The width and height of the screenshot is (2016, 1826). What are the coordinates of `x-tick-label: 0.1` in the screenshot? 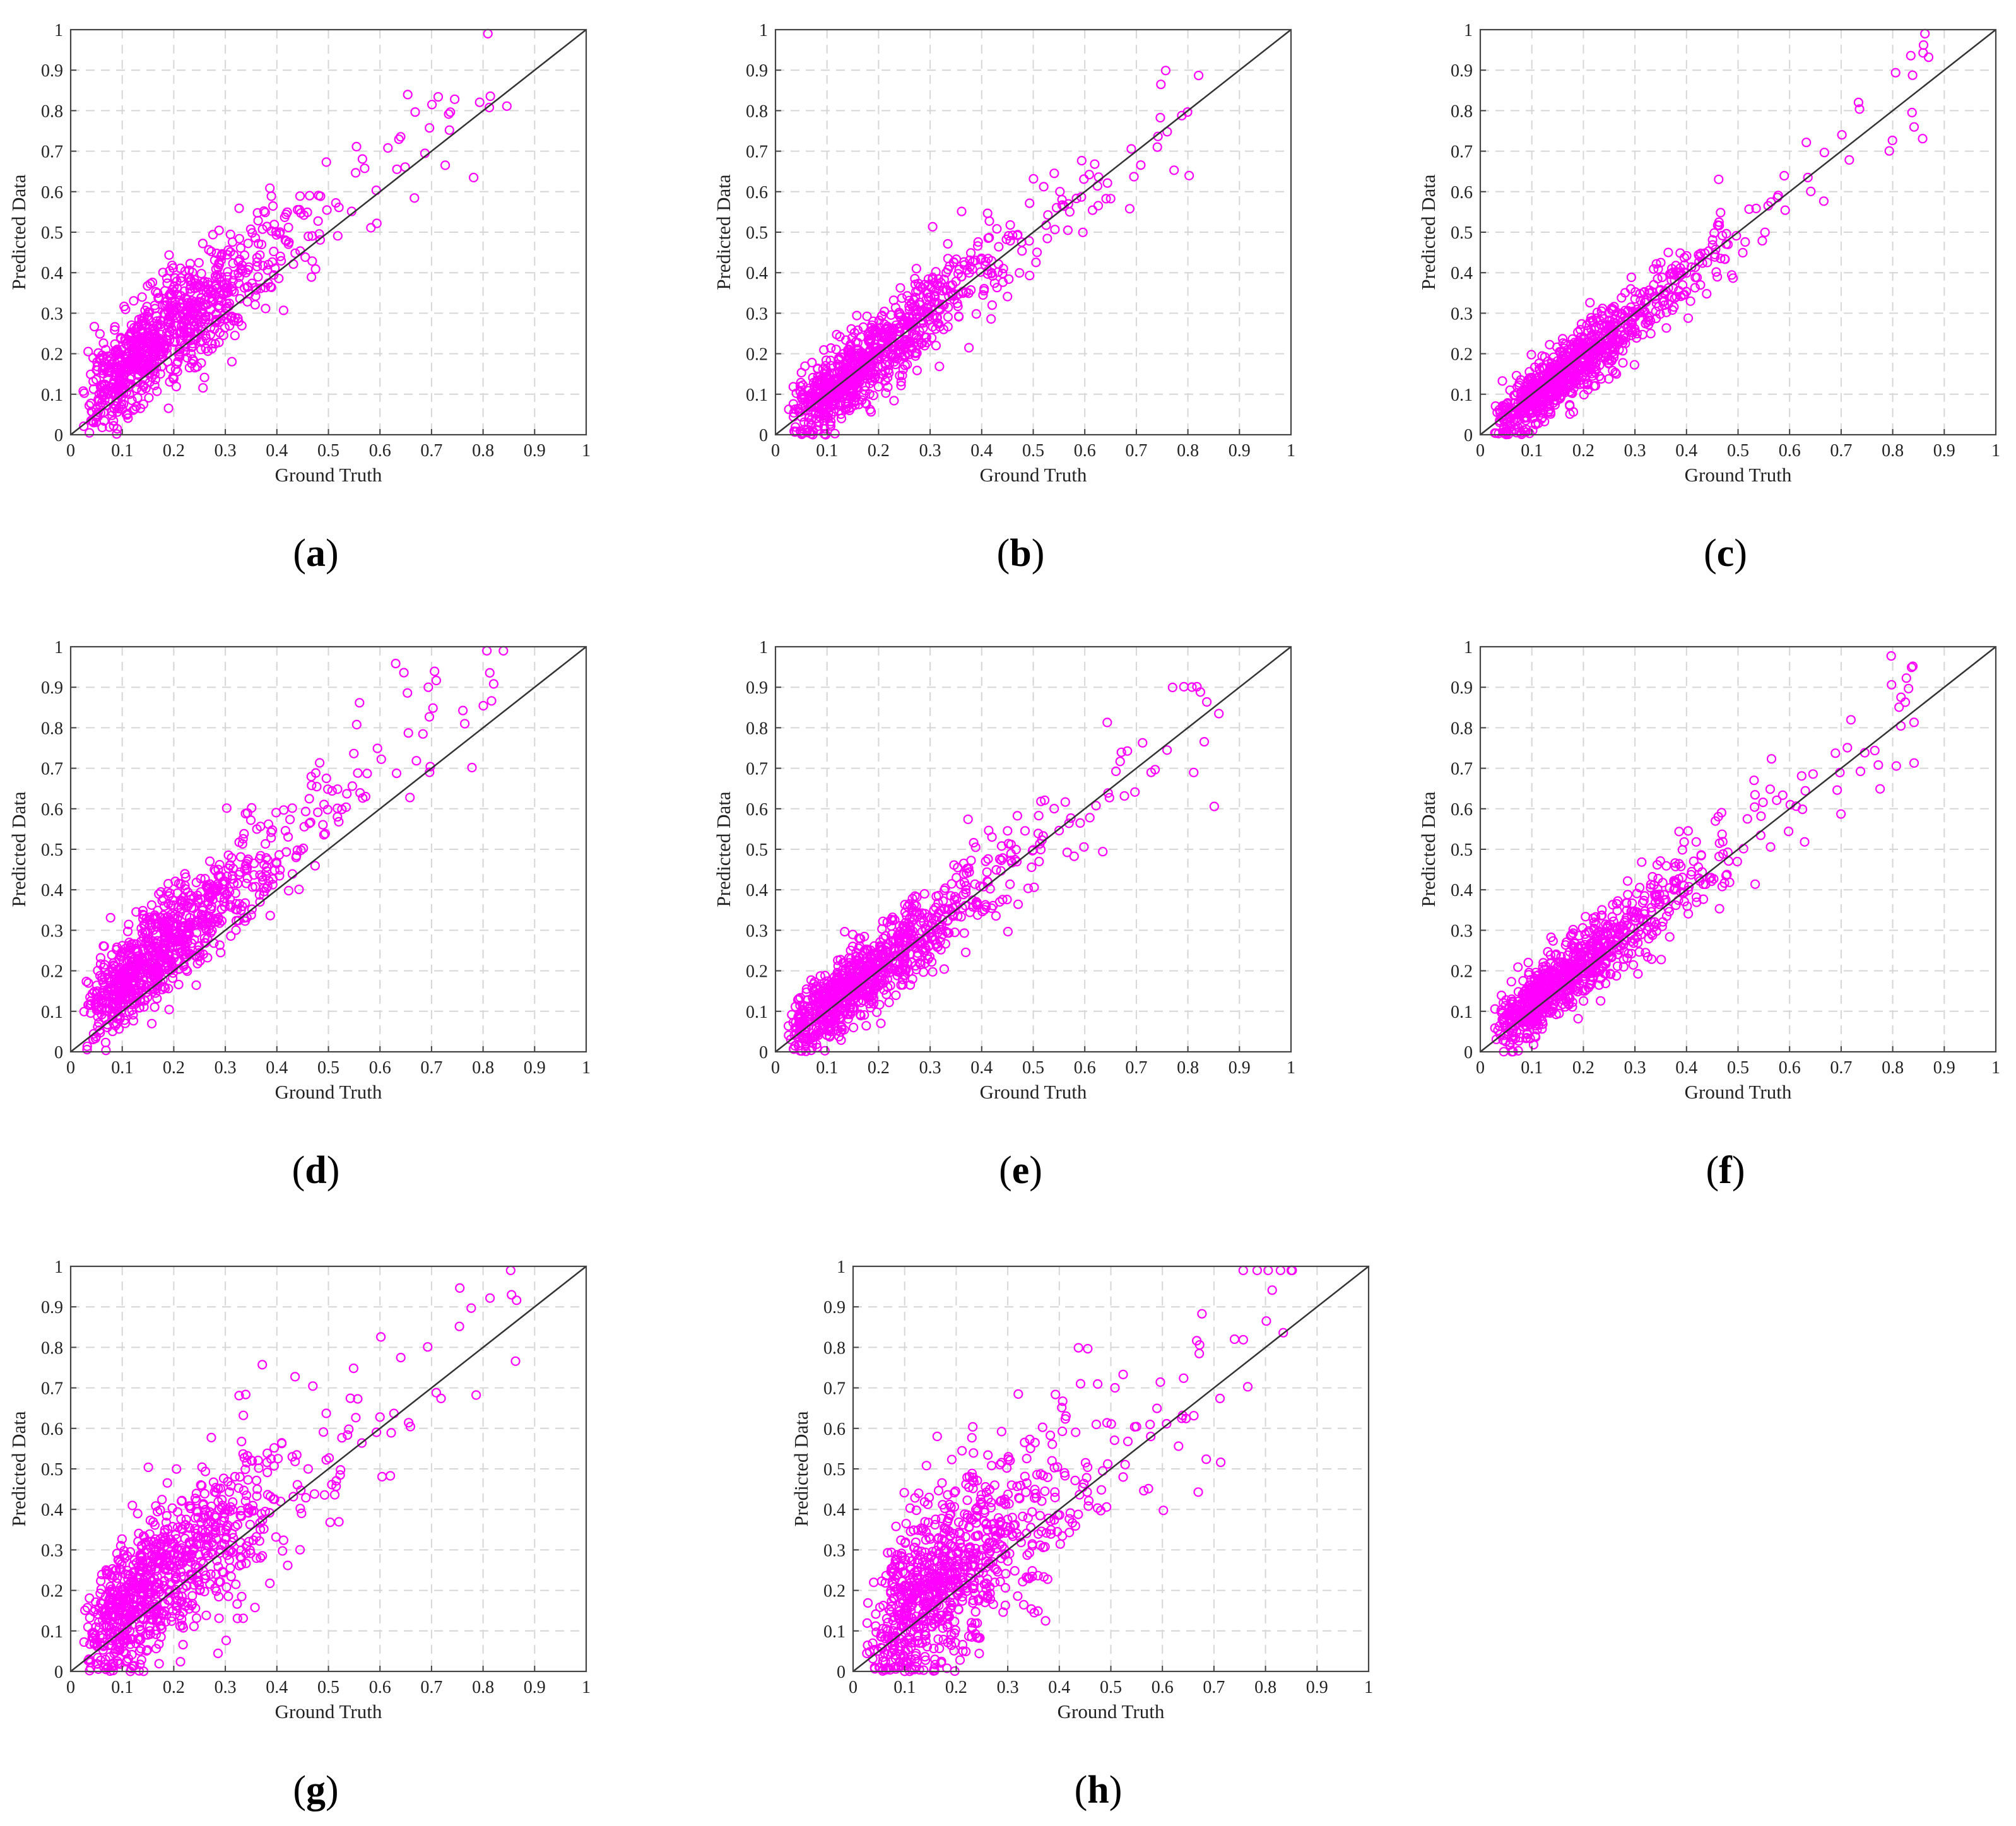 It's located at (122, 451).